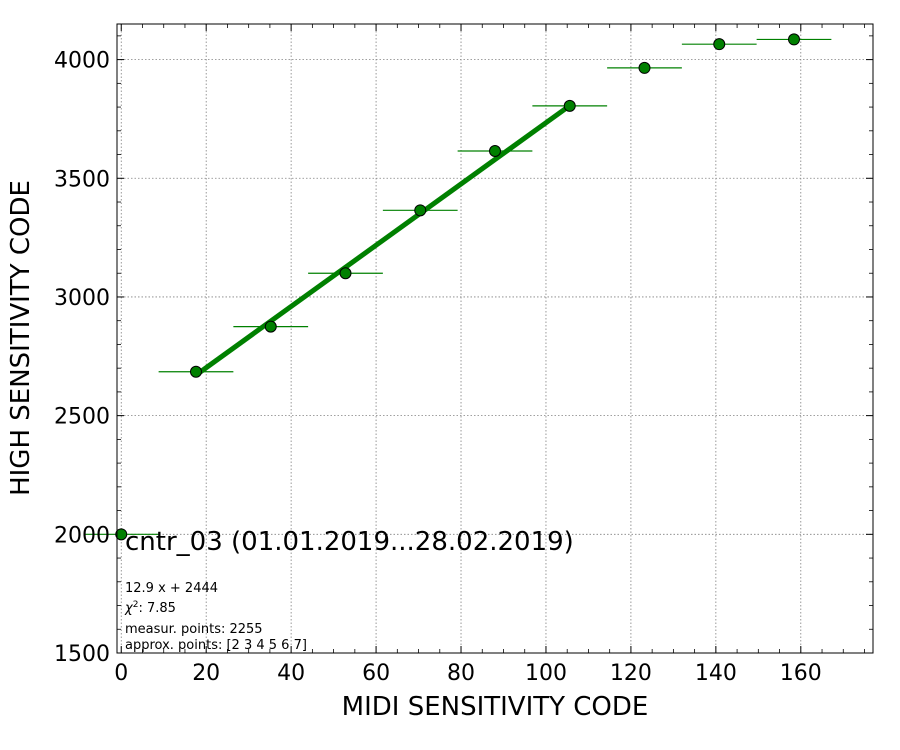 This screenshot has height=750, width=900. I want to click on chi-exponent: 2, so click(136, 605).